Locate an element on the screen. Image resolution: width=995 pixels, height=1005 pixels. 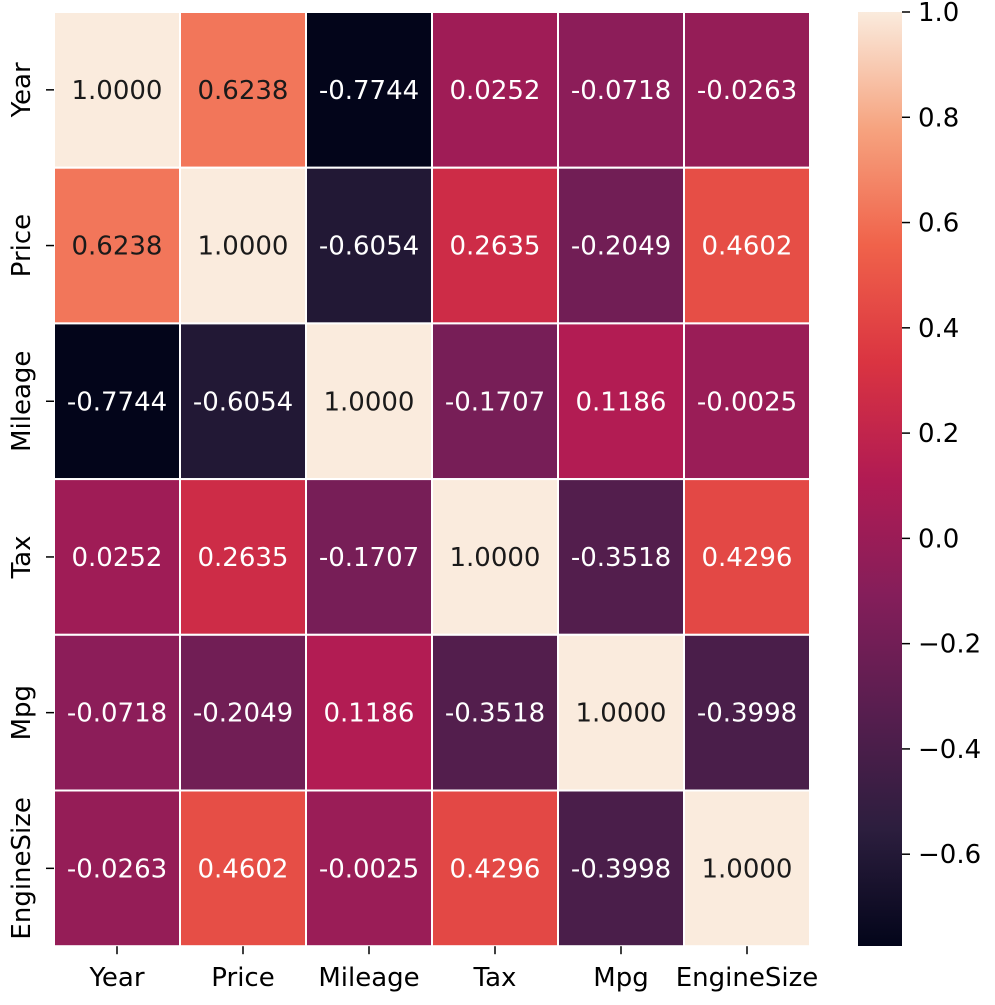
x-tick-label: Tax is located at coordinates (495, 978).